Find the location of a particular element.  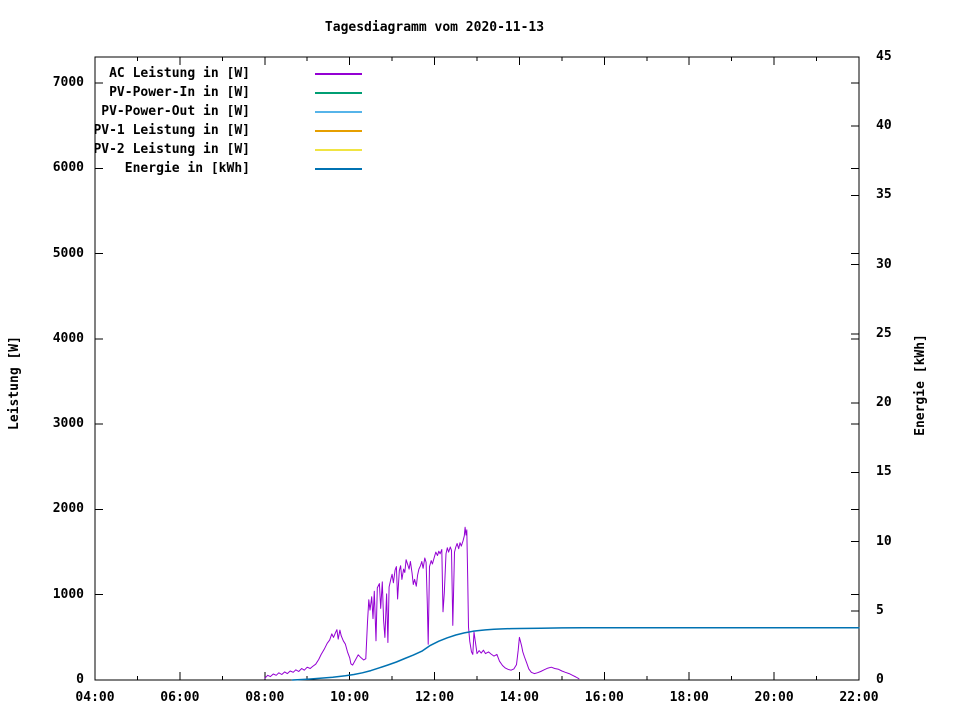

x-tick-label: 06:00 is located at coordinates (180, 697).